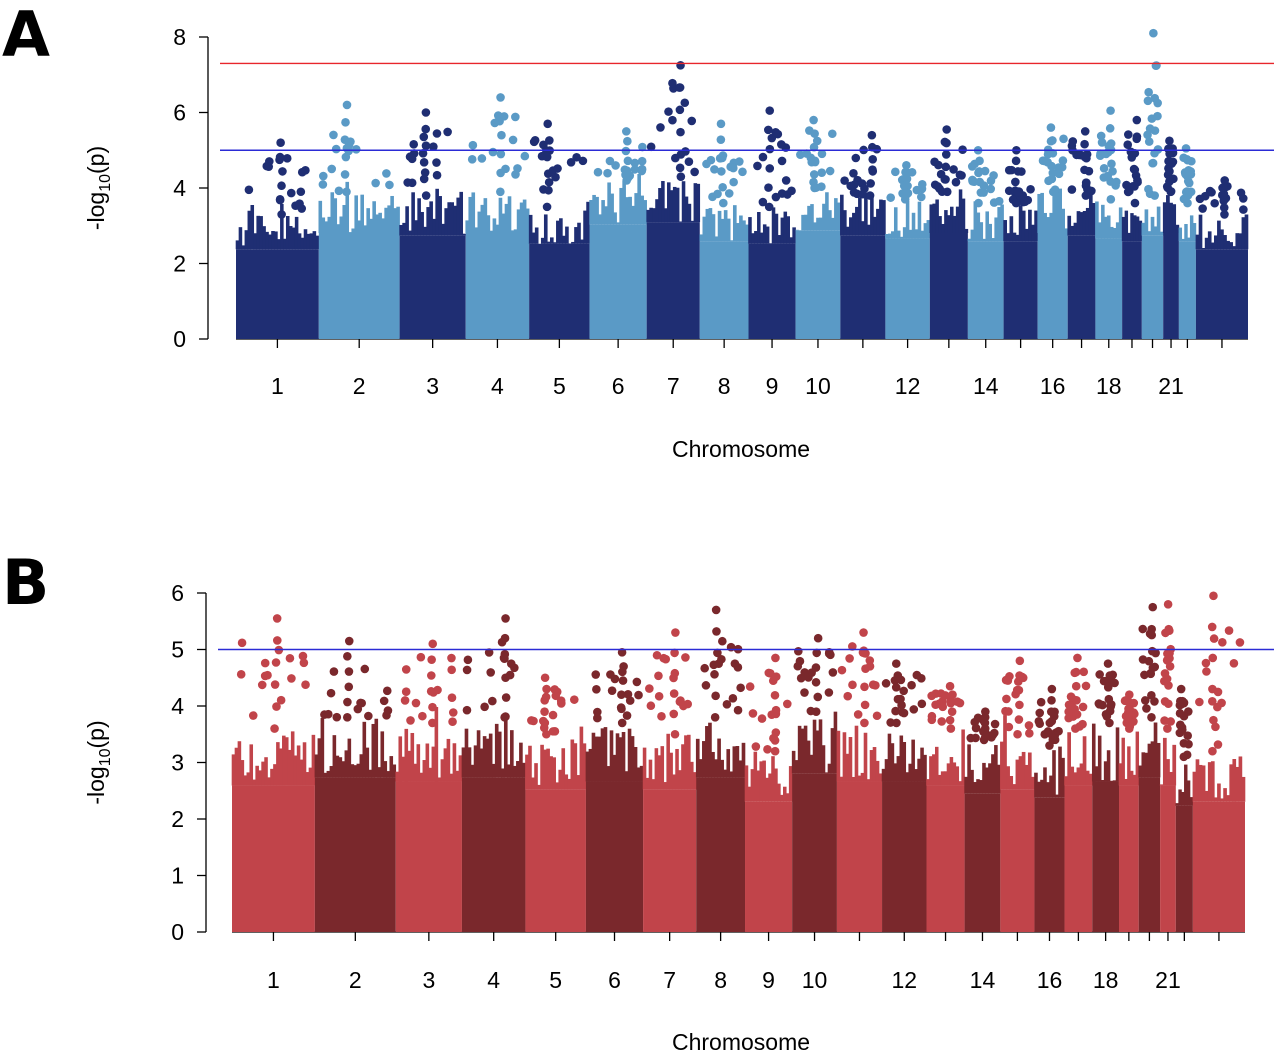 This screenshot has width=1280, height=1056. I want to click on chromosome-4-points, so click(493, 773).